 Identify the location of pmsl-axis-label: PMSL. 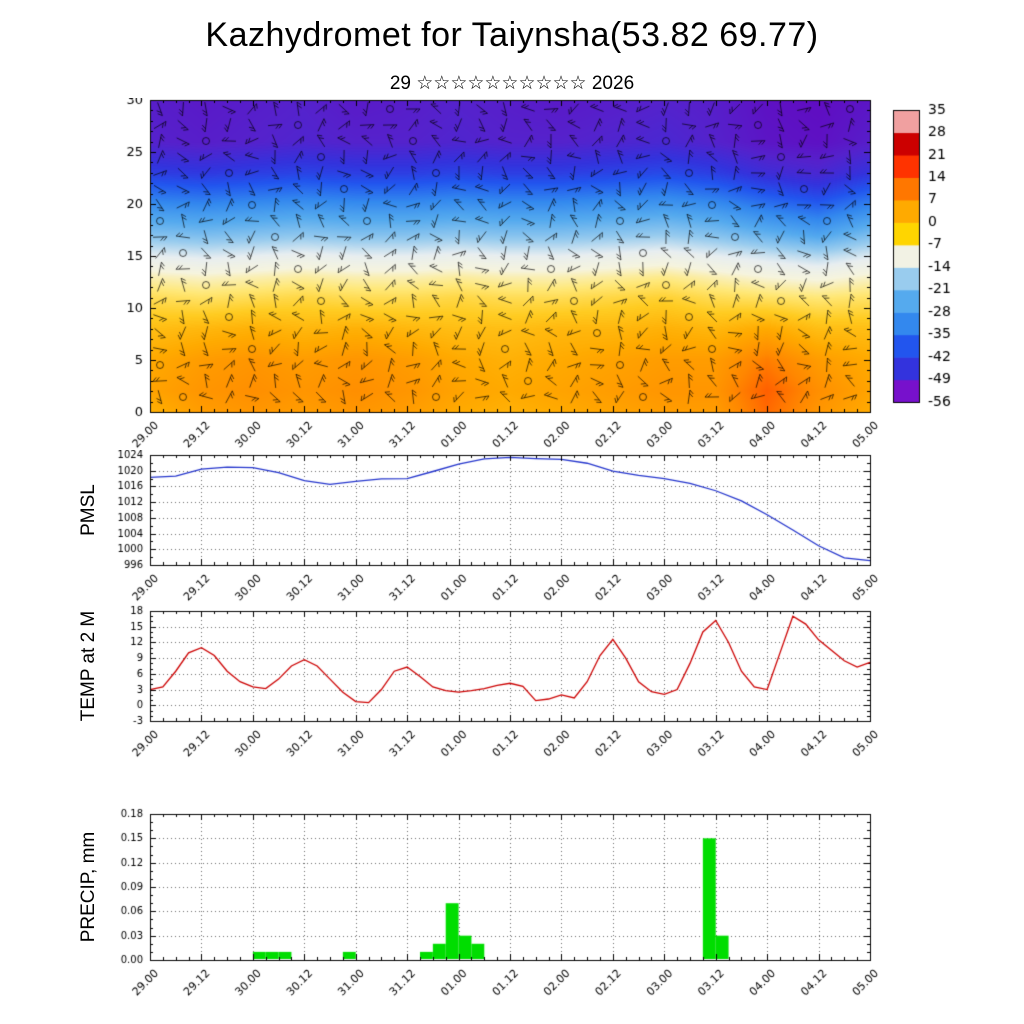
(88, 510).